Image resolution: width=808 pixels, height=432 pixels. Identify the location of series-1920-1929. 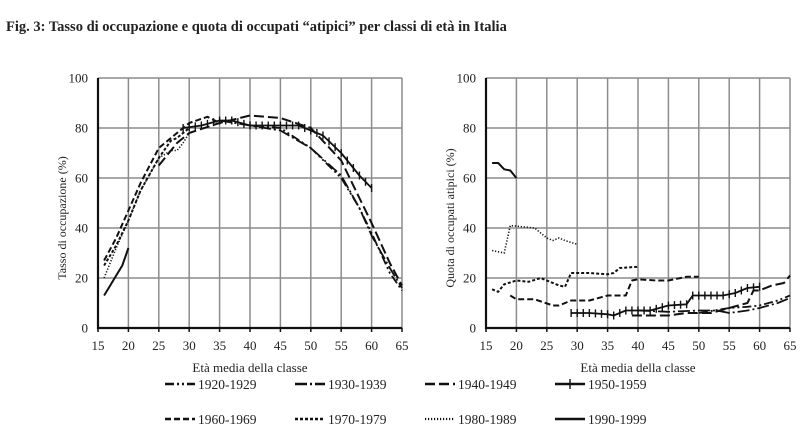
(326, 208).